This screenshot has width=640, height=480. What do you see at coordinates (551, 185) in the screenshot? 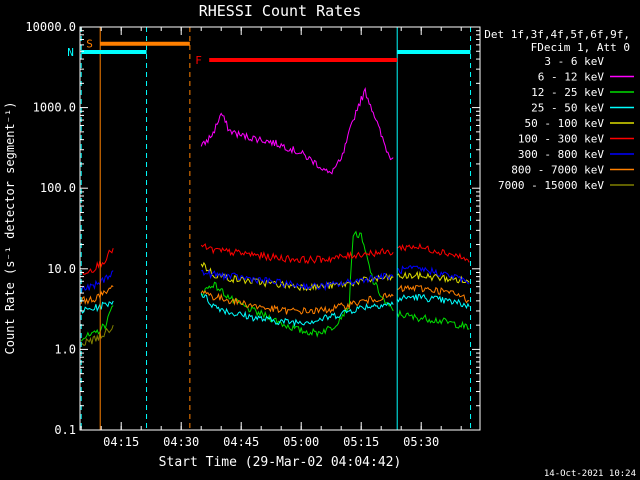
I see `legend-label-7000-15000-kev: 7000 - 15000 keV` at bounding box center [551, 185].